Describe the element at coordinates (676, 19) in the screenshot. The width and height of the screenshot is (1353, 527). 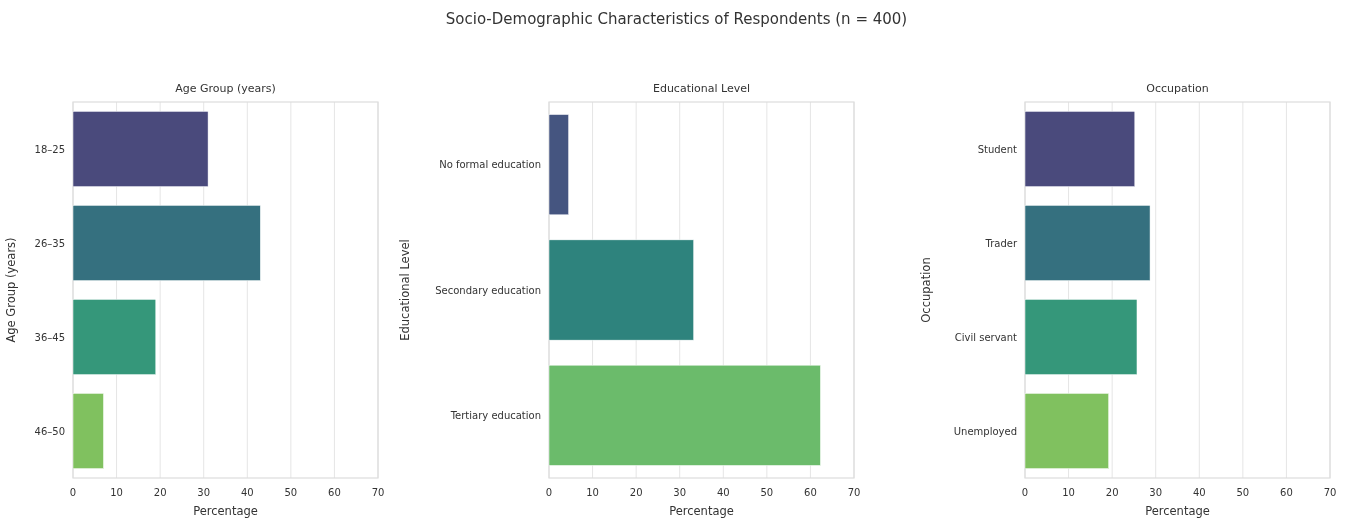
I see `text: Socio-Demographic Characteristics of Respondents (n = 400)` at that location.